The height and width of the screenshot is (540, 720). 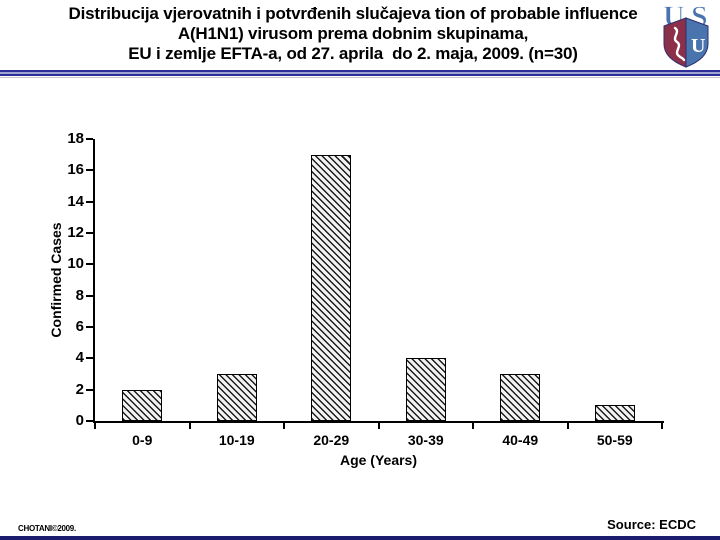 I want to click on y-axis-title: Confirmed Cases, so click(x=56, y=280).